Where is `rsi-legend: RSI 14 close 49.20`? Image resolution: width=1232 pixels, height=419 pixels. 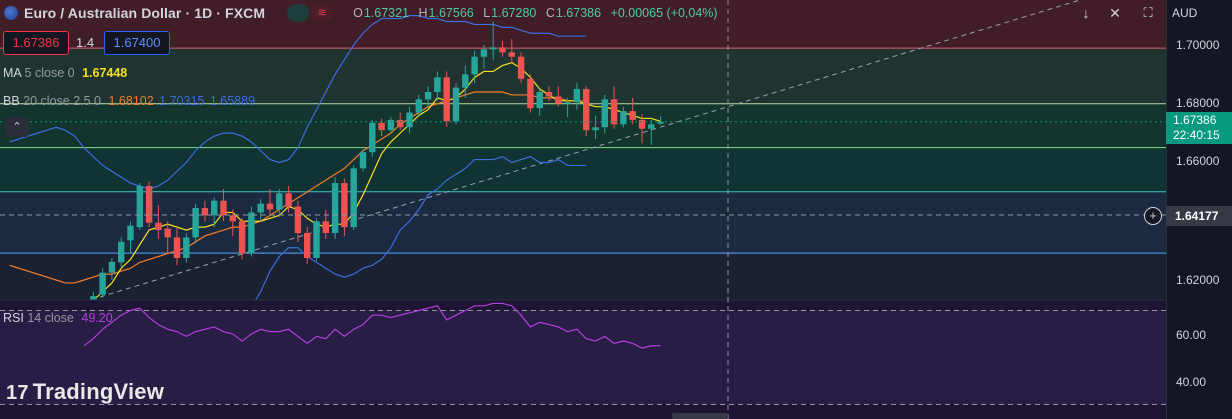 rsi-legend: RSI 14 close 49.20 is located at coordinates (58, 318).